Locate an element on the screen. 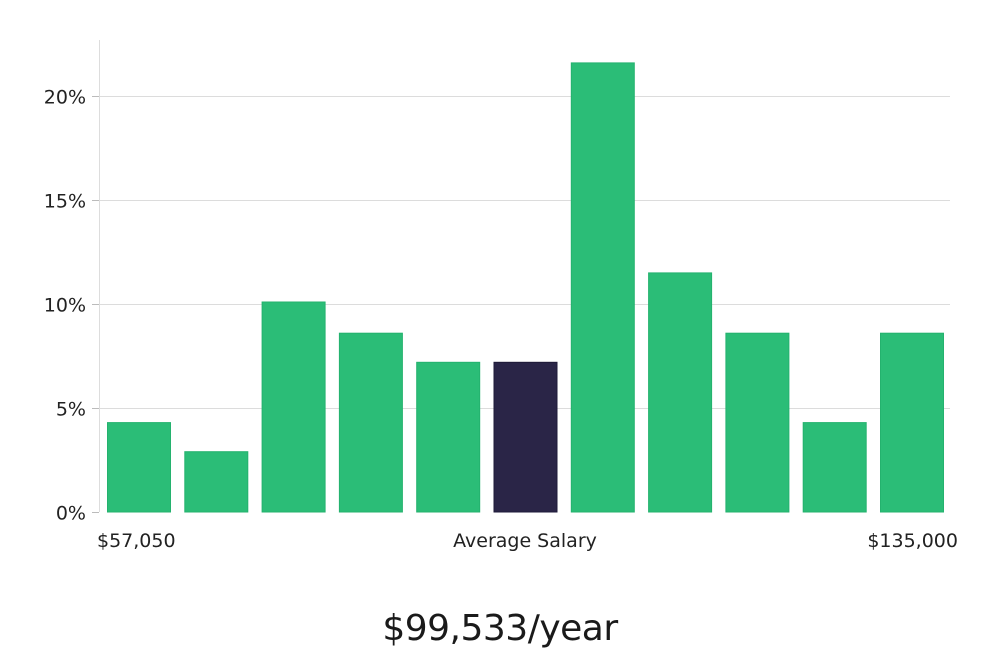 This screenshot has height=660, width=1000. y-tick-label: 0% is located at coordinates (71, 514).